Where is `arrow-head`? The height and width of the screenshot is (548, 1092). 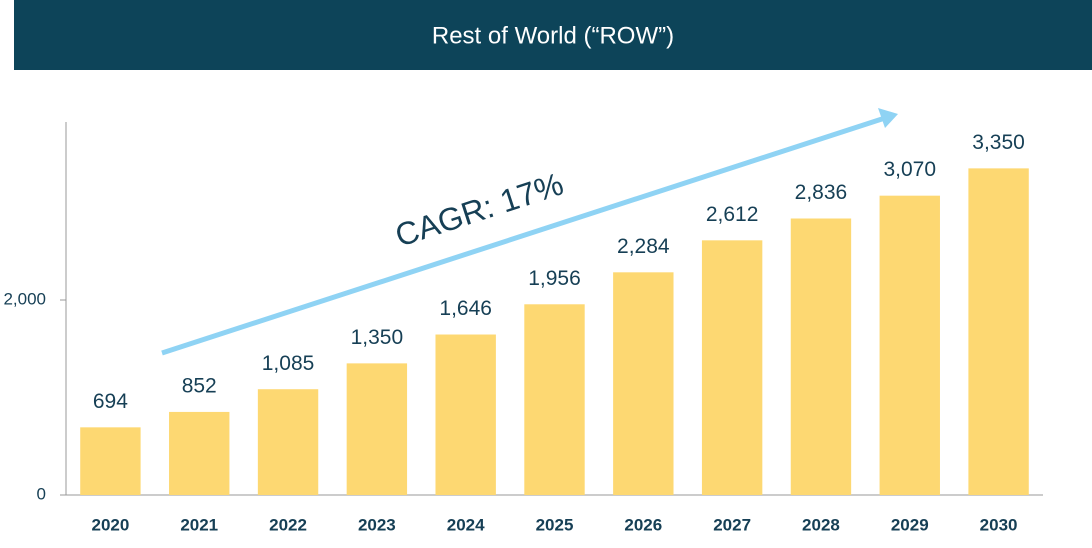
arrow-head is located at coordinates (888, 118).